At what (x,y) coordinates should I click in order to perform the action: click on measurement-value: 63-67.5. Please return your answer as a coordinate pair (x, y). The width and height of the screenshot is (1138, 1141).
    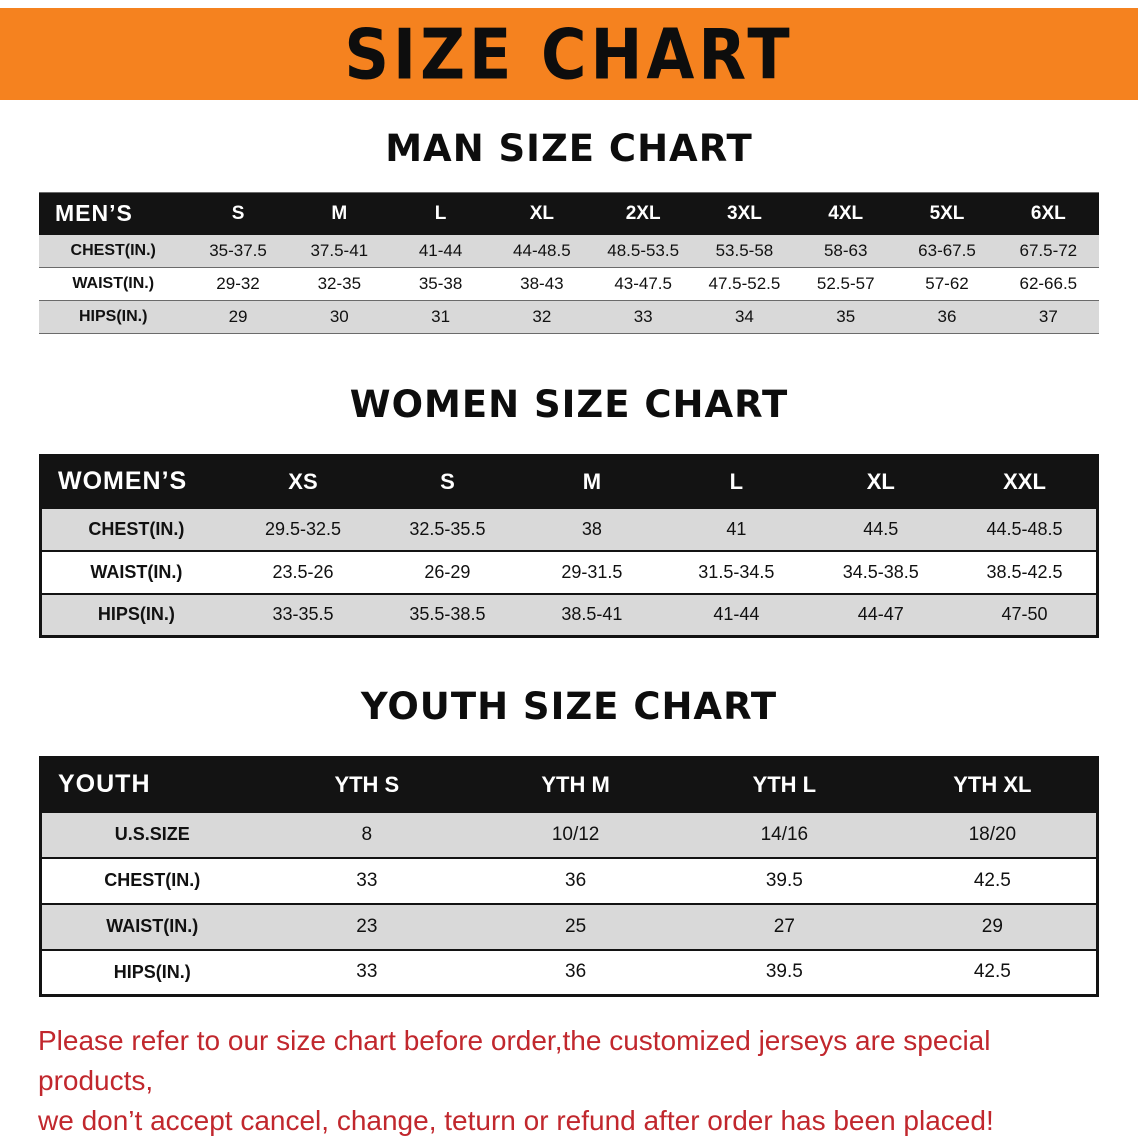
    Looking at the image, I should click on (947, 250).